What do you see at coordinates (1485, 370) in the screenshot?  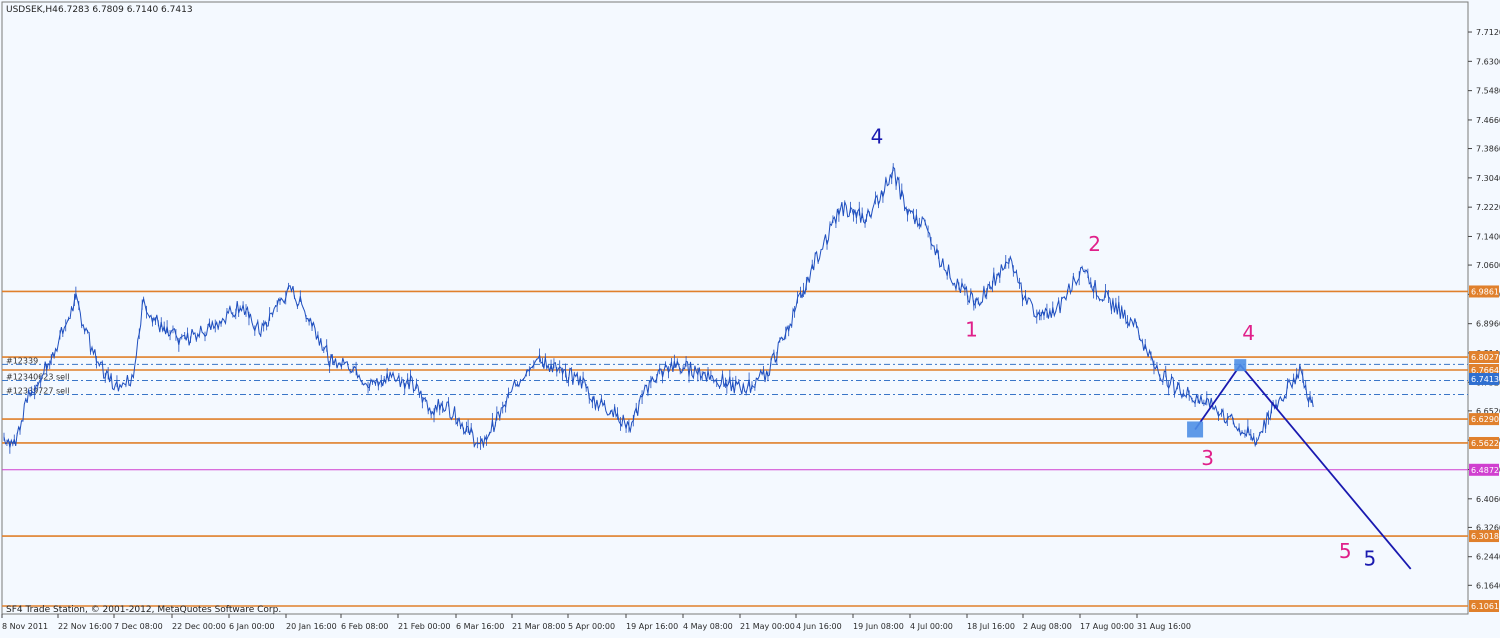 I see `price-tag-label: 6.7664` at bounding box center [1485, 370].